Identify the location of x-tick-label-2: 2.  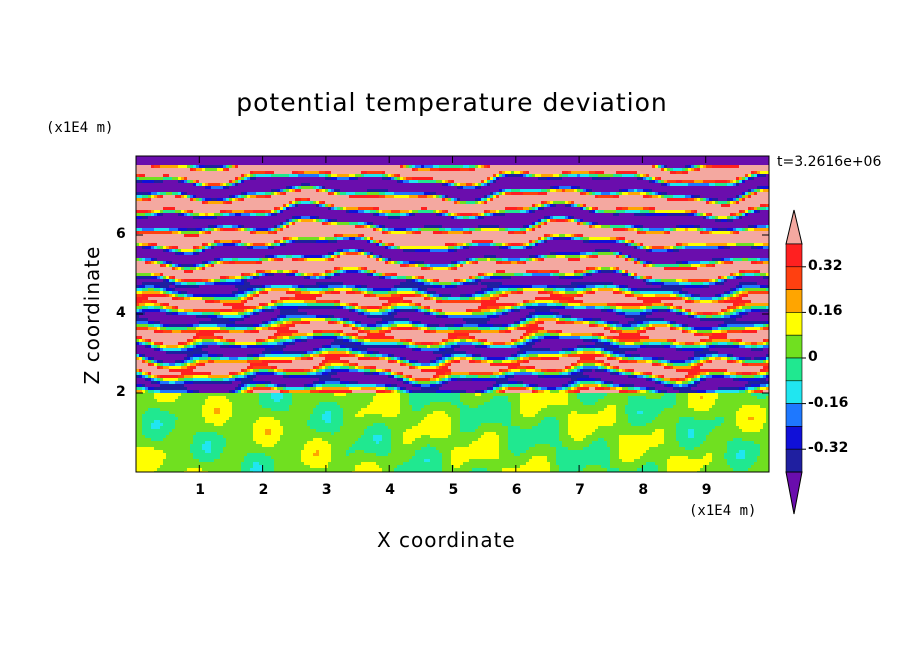
(264, 490).